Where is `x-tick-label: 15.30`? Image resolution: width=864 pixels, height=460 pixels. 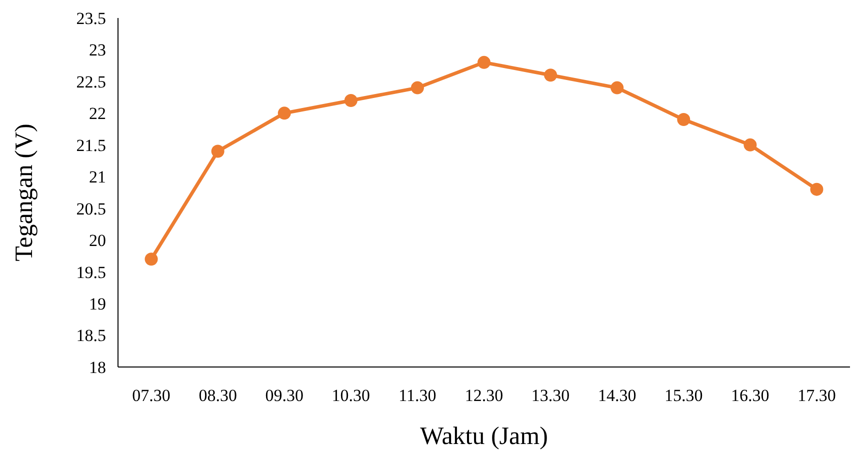
x-tick-label: 15.30 is located at coordinates (683, 395).